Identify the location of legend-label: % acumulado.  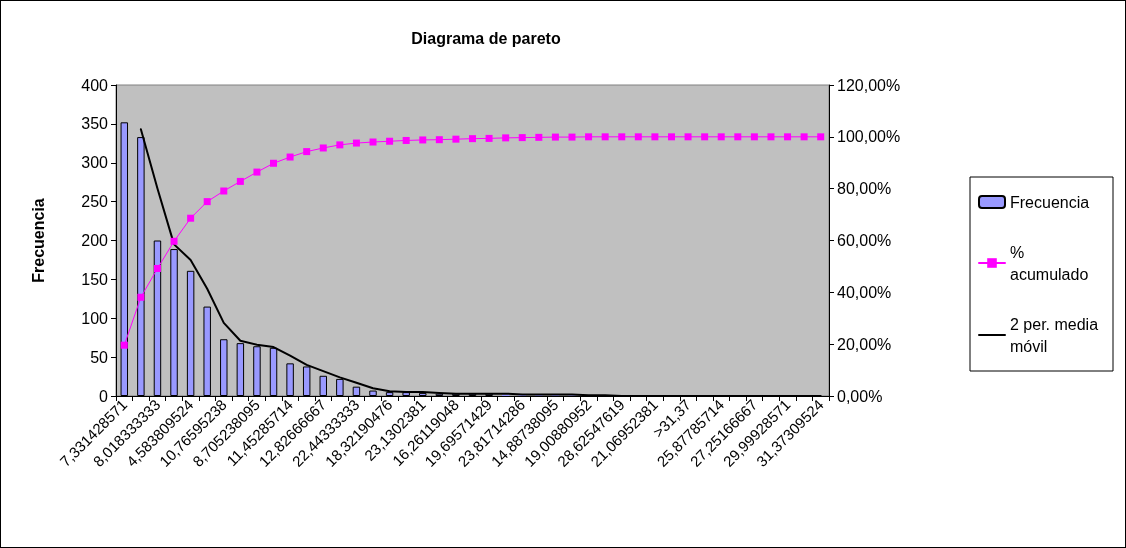
(1049, 263).